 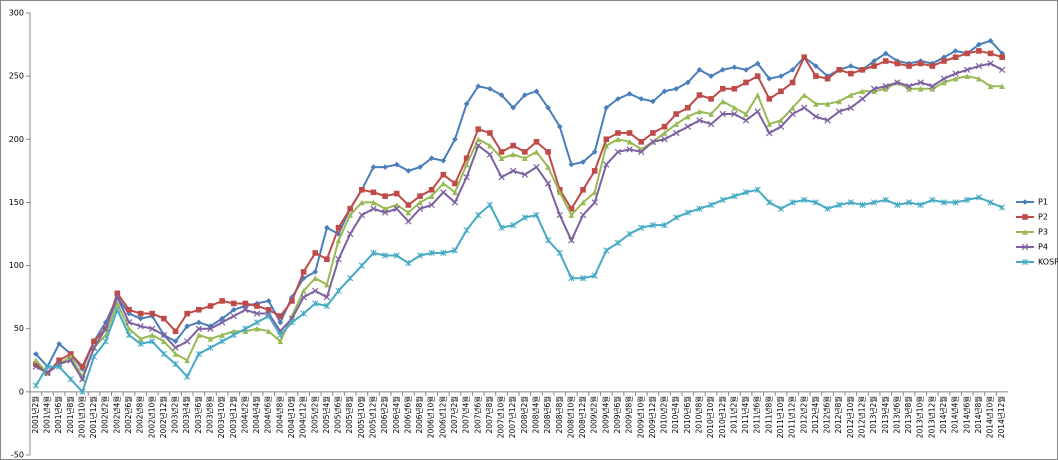 What do you see at coordinates (978, 415) in the screenshot?
I see `x-tick-label: 2014년8월` at bounding box center [978, 415].